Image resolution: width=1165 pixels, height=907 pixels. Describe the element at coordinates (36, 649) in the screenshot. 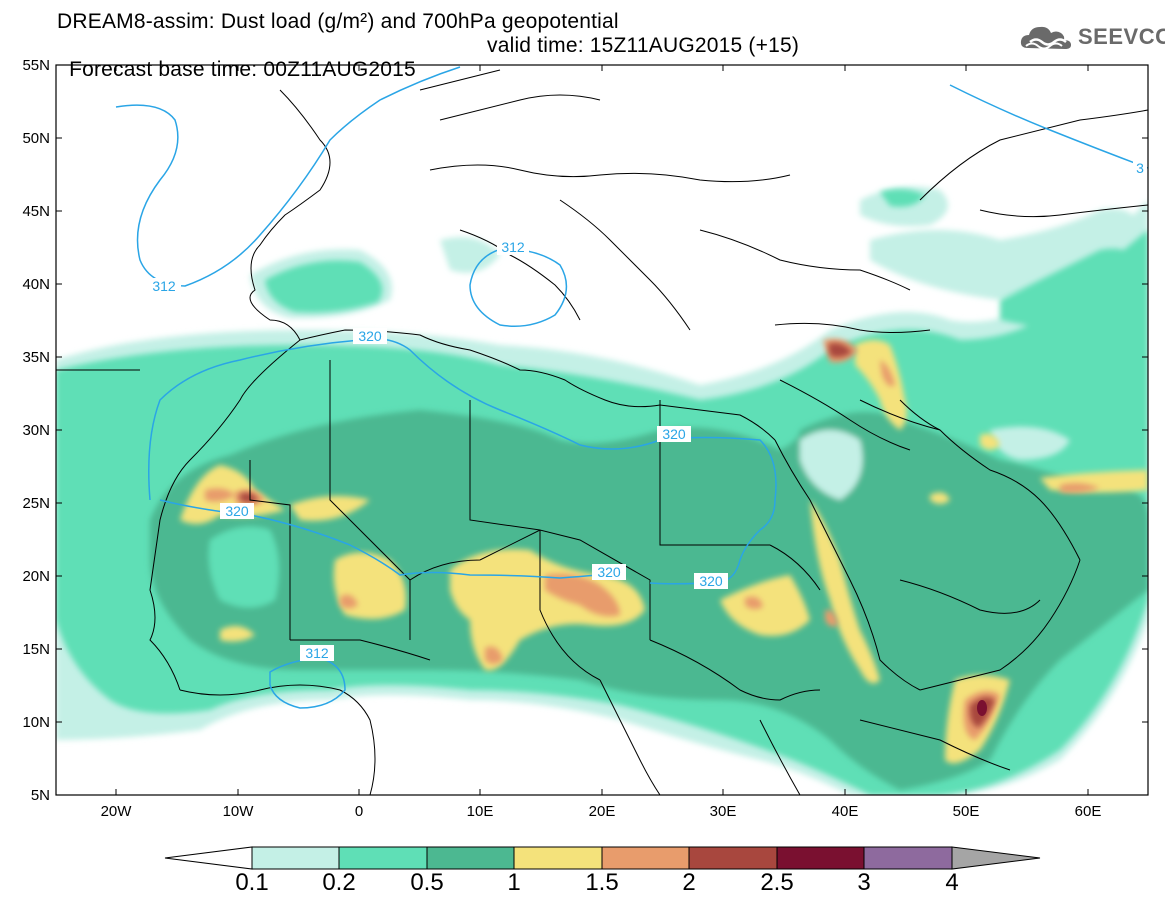

I see `lat-label-15n: 15N` at that location.